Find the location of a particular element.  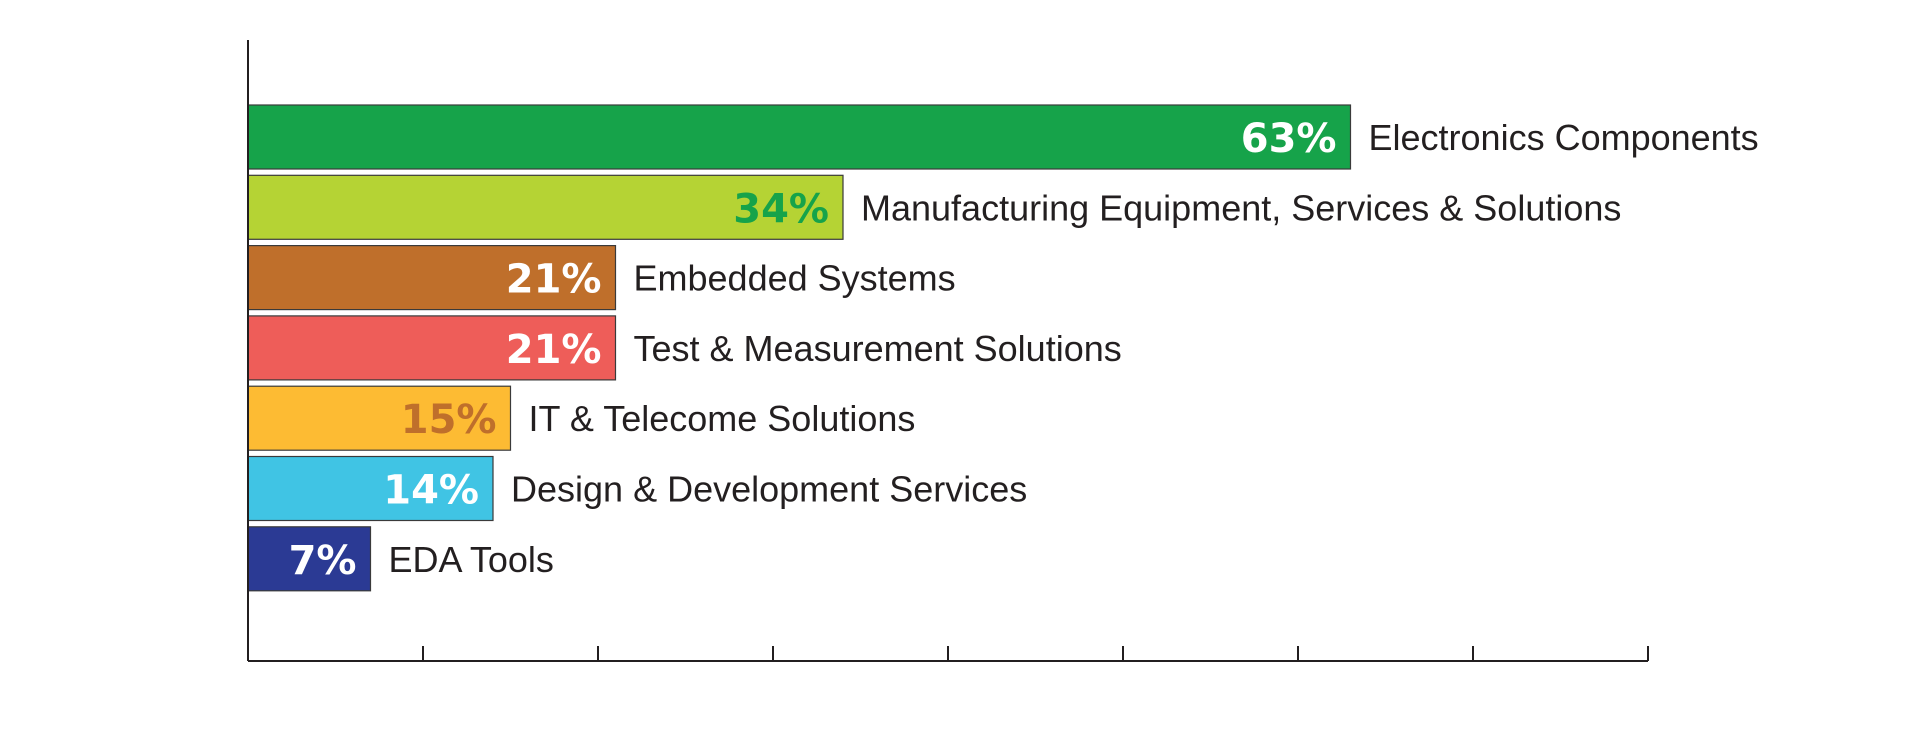

category-label-test-measurement-solutions: Test & Measurement Solutions is located at coordinates (878, 348).